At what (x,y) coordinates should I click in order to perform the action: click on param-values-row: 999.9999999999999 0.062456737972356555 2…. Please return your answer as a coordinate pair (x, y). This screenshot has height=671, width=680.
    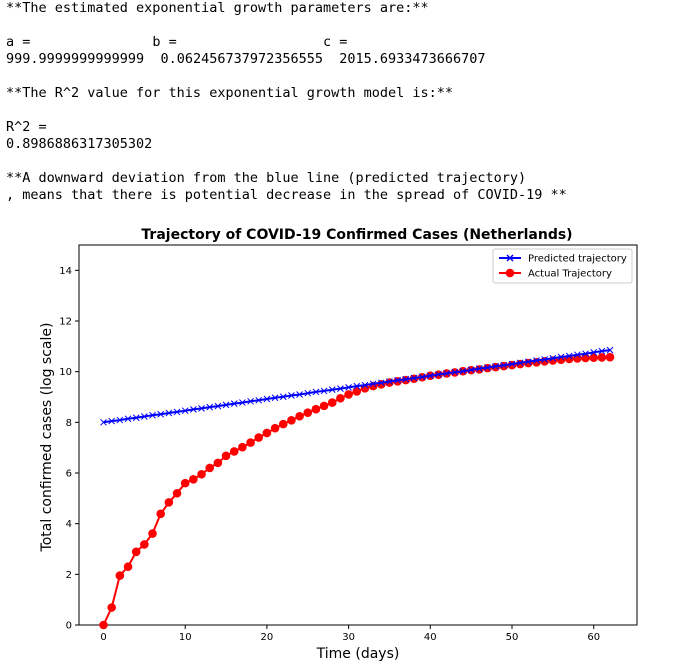
    Looking at the image, I should click on (286, 59).